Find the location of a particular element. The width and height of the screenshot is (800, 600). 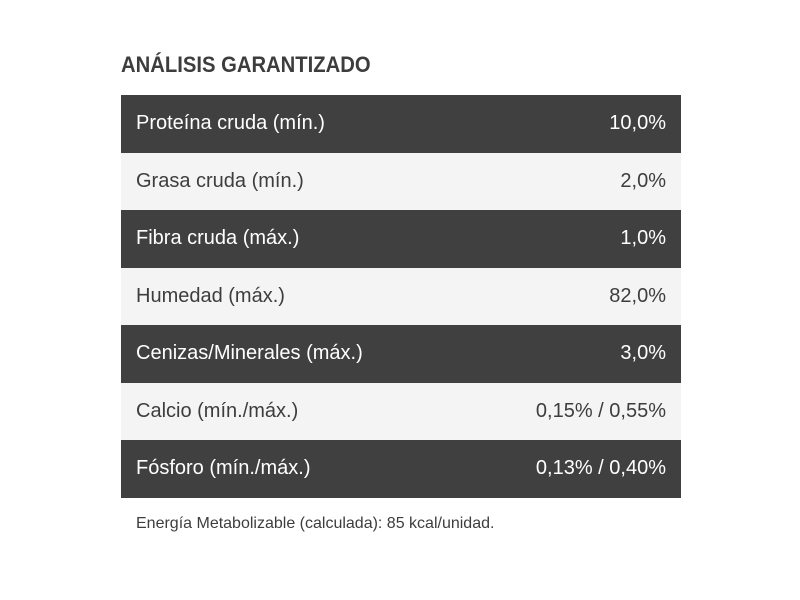

row-value: 0,15% / 0,55% is located at coordinates (600, 410).